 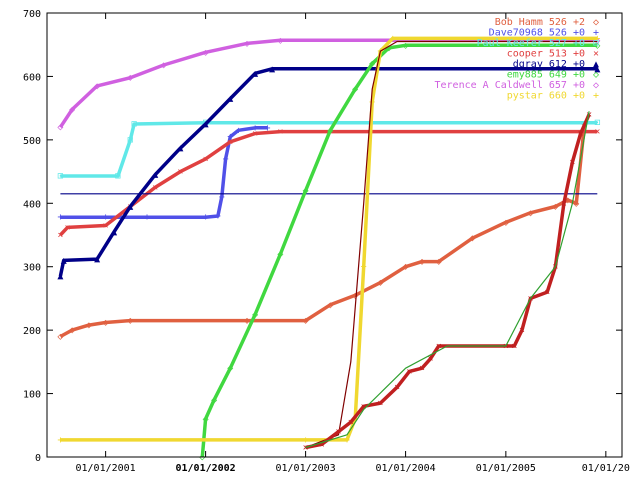 What do you see at coordinates (97, 259) in the screenshot?
I see `series-4-point-2: ▲` at bounding box center [97, 259].